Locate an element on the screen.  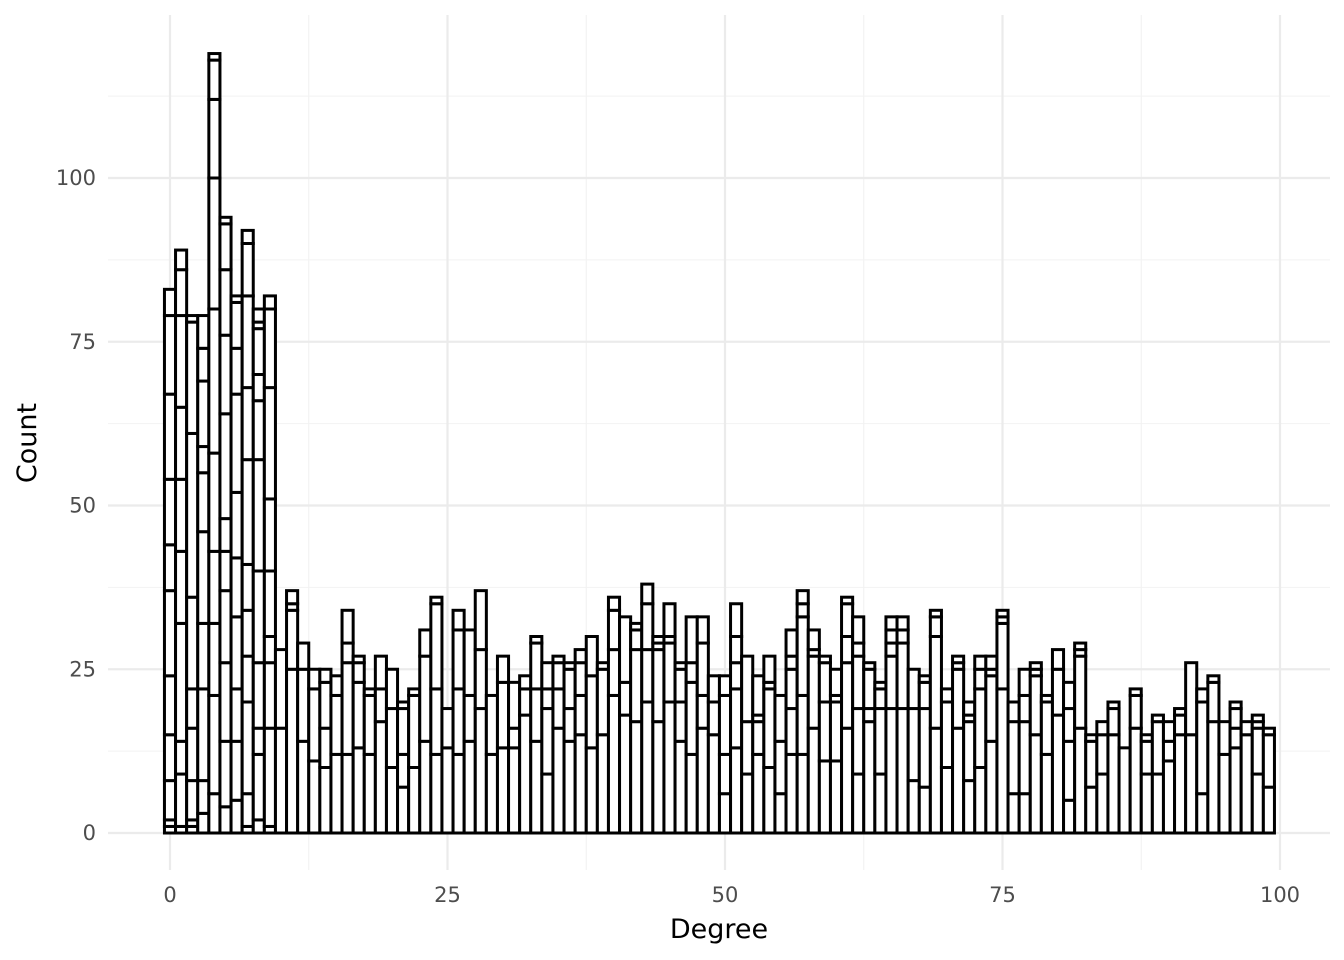
x-tick-label: 0 is located at coordinates (169, 895).